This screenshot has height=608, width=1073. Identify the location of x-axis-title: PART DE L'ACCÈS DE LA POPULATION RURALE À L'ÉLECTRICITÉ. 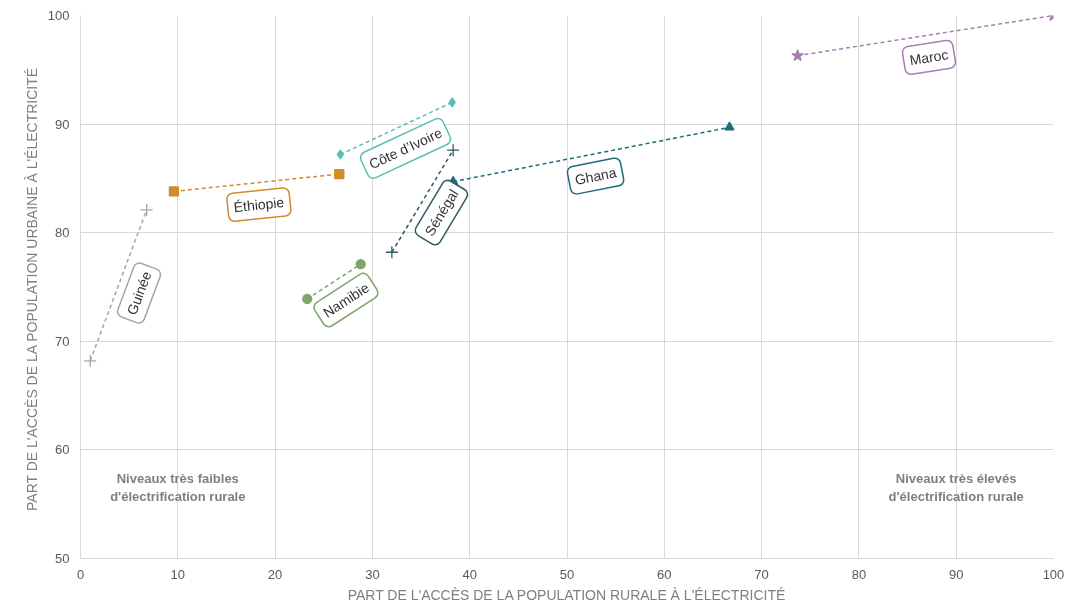
(566, 594).